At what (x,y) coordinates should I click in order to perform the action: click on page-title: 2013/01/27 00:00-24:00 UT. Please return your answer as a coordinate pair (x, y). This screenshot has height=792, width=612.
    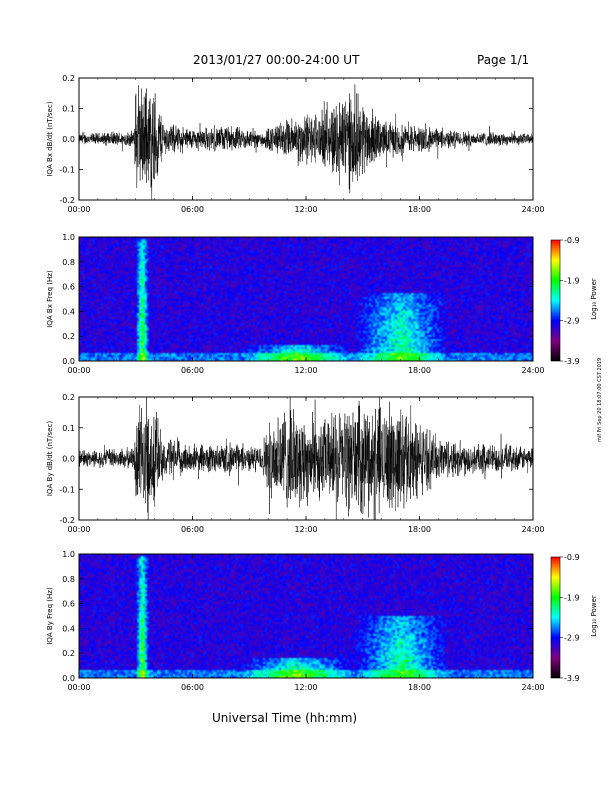
    Looking at the image, I should click on (276, 60).